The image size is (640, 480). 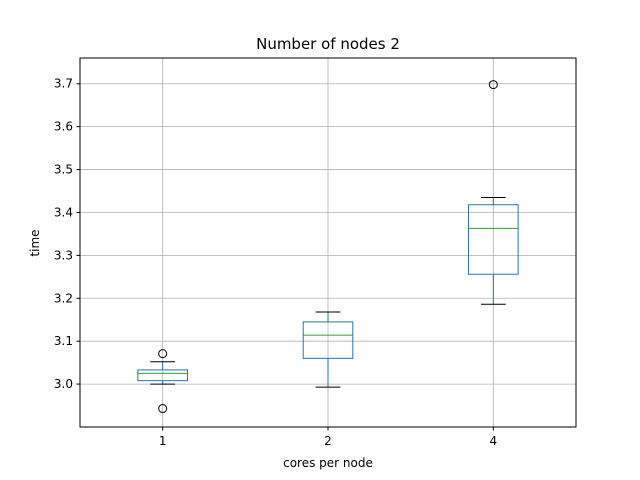 I want to click on y-tick-label: 3.0, so click(x=63, y=384).